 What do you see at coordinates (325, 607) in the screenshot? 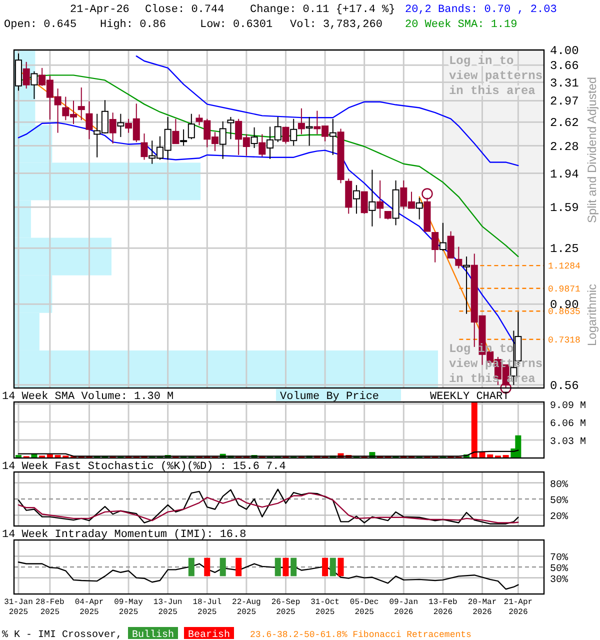
I see `x-tick-label: 31-Oct 2025` at bounding box center [325, 607].